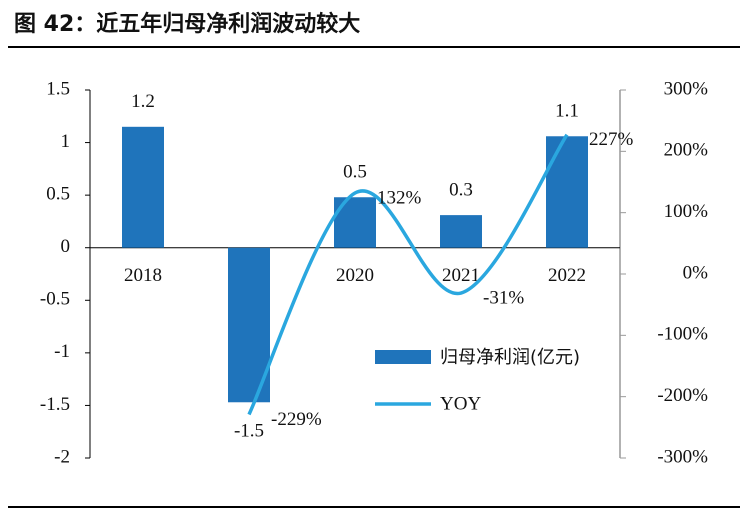 This screenshot has height=513, width=744. I want to click on y2-tick-label: -100%, so click(682, 334).